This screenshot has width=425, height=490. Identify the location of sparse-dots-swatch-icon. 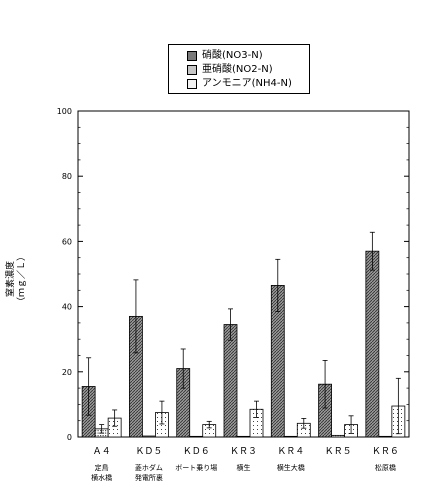
(192, 84).